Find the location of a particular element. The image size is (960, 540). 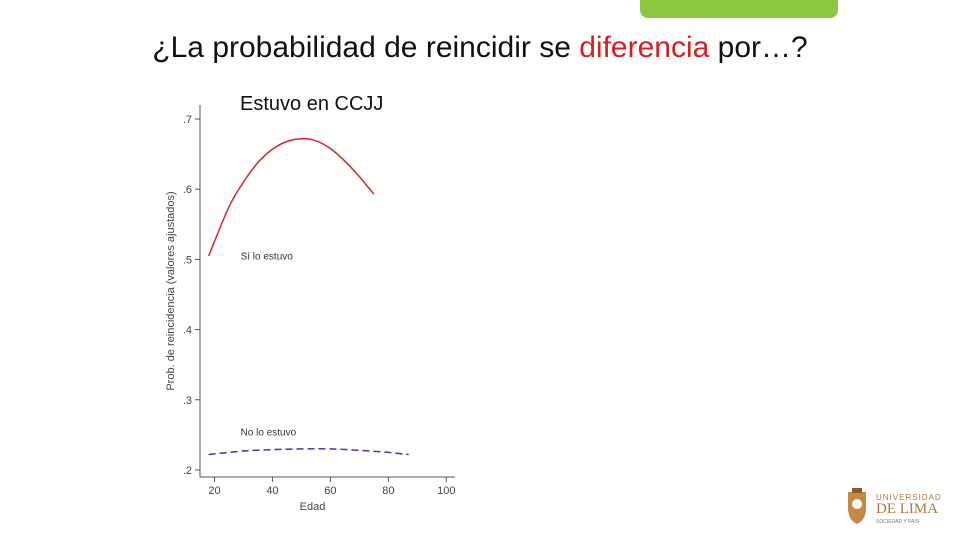

x-tick-label: 80 is located at coordinates (388, 491).